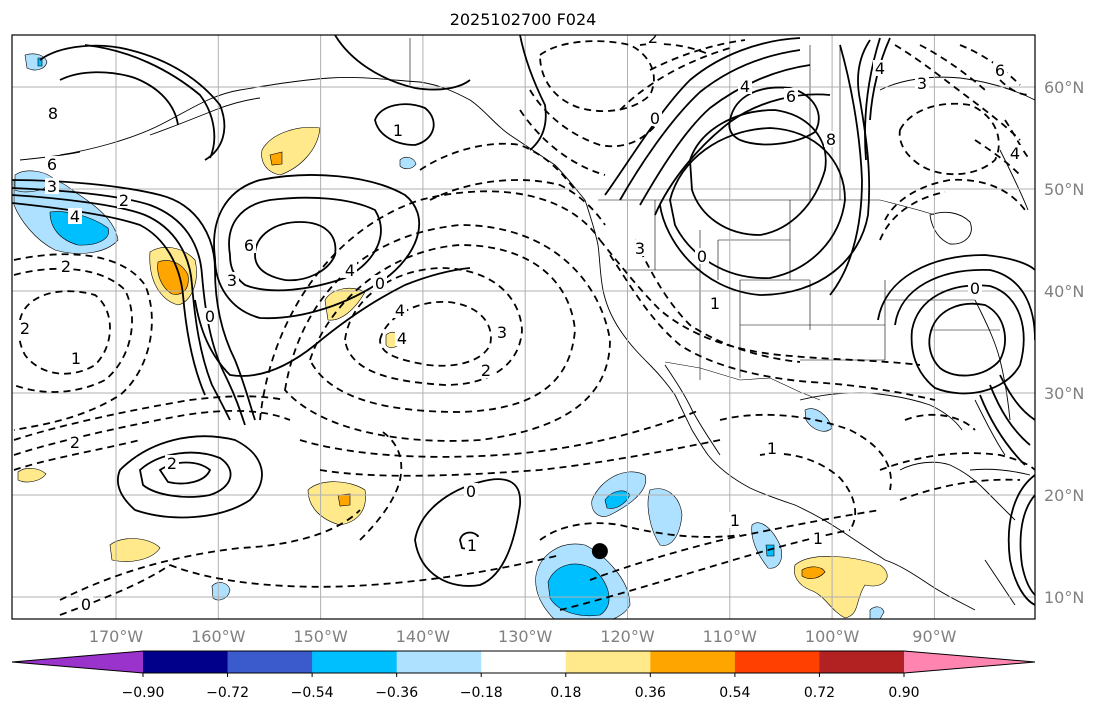 Image resolution: width=1105 pixels, height=712 pixels. What do you see at coordinates (135, 550) in the screenshot?
I see `shaded-area-yellow` at bounding box center [135, 550].